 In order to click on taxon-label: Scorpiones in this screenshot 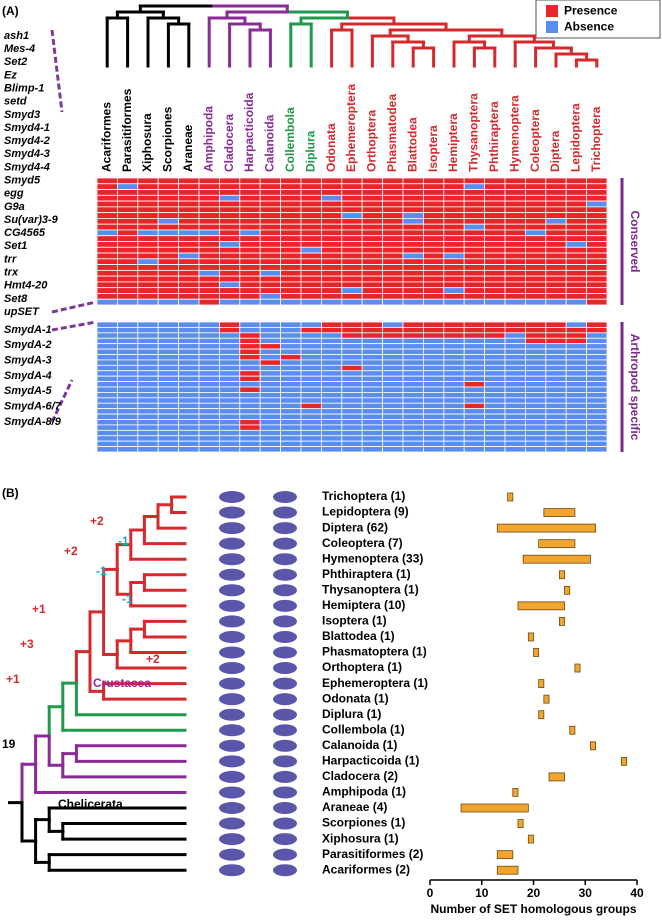, I will do `click(168, 139)`.